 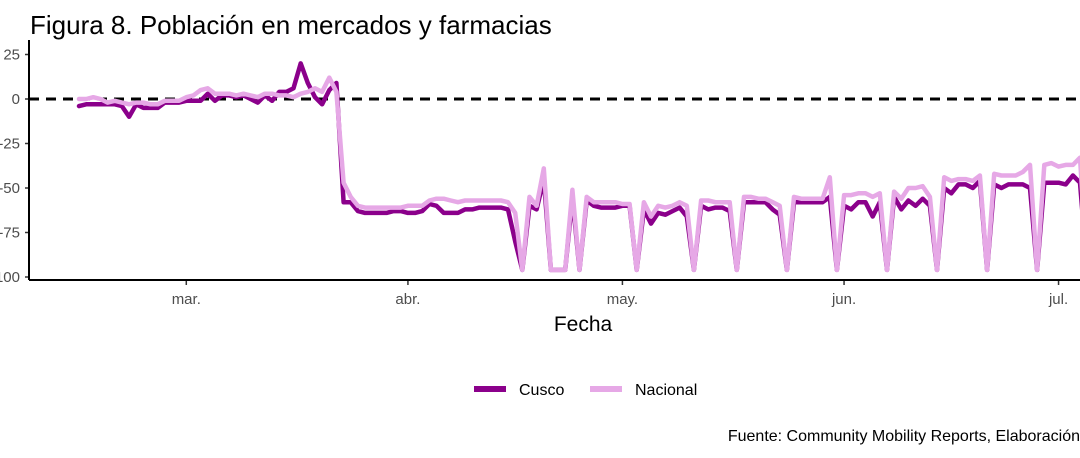 What do you see at coordinates (622, 299) in the screenshot?
I see `x-tick-label: may.` at bounding box center [622, 299].